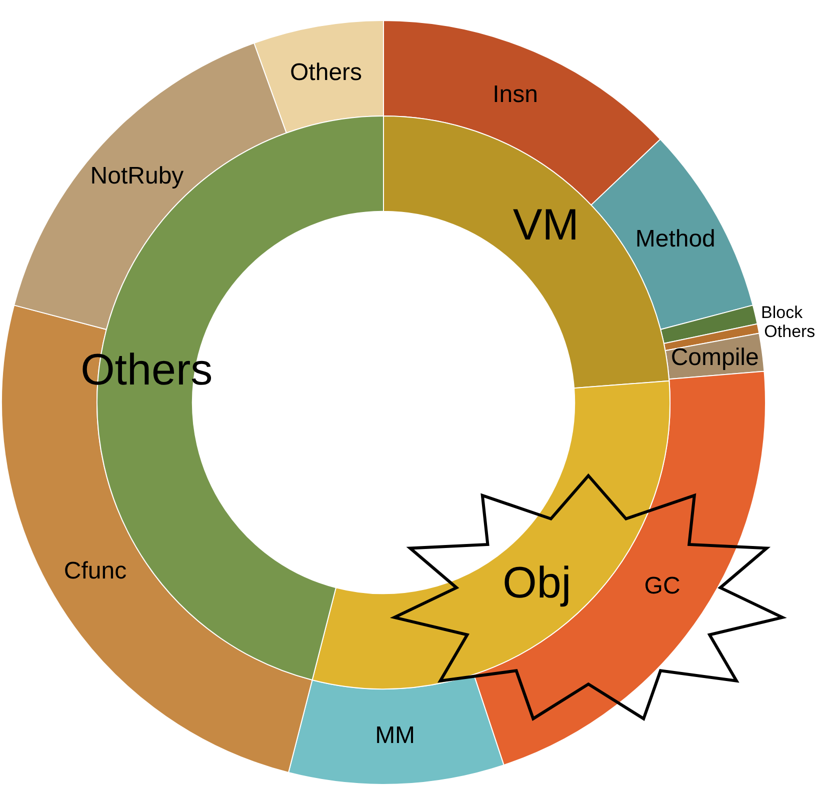 Image resolution: width=837 pixels, height=805 pixels. What do you see at coordinates (515, 94) in the screenshot?
I see `slice-label: Insn` at bounding box center [515, 94].